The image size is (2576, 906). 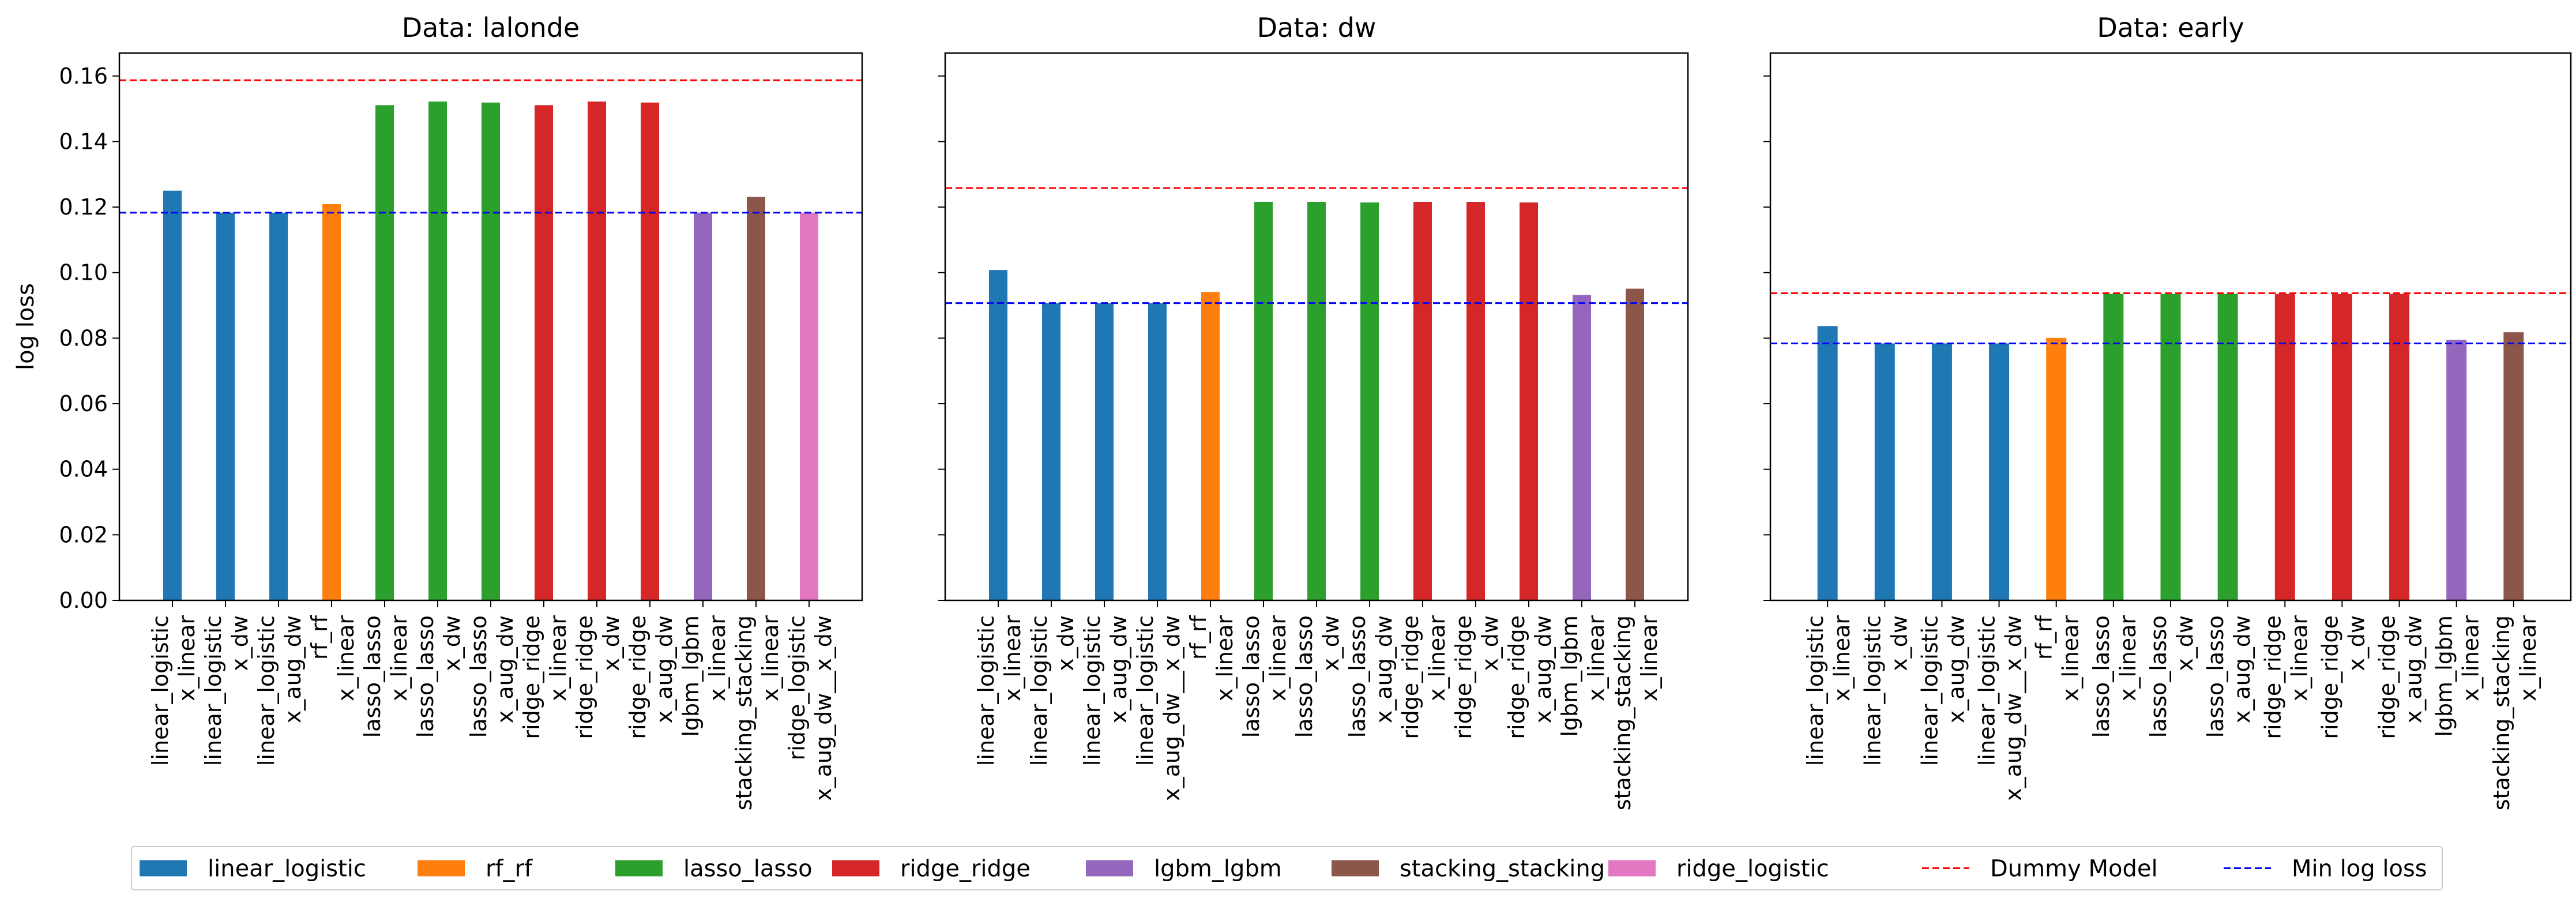 I want to click on panel-title: Data: lalonde, so click(x=491, y=28).